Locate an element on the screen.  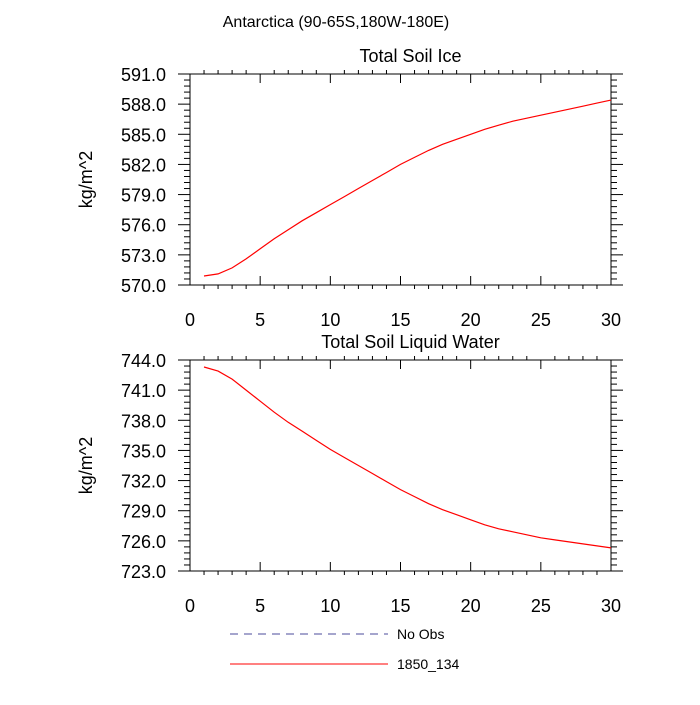
legend-item: 1850_134 is located at coordinates (345, 664).